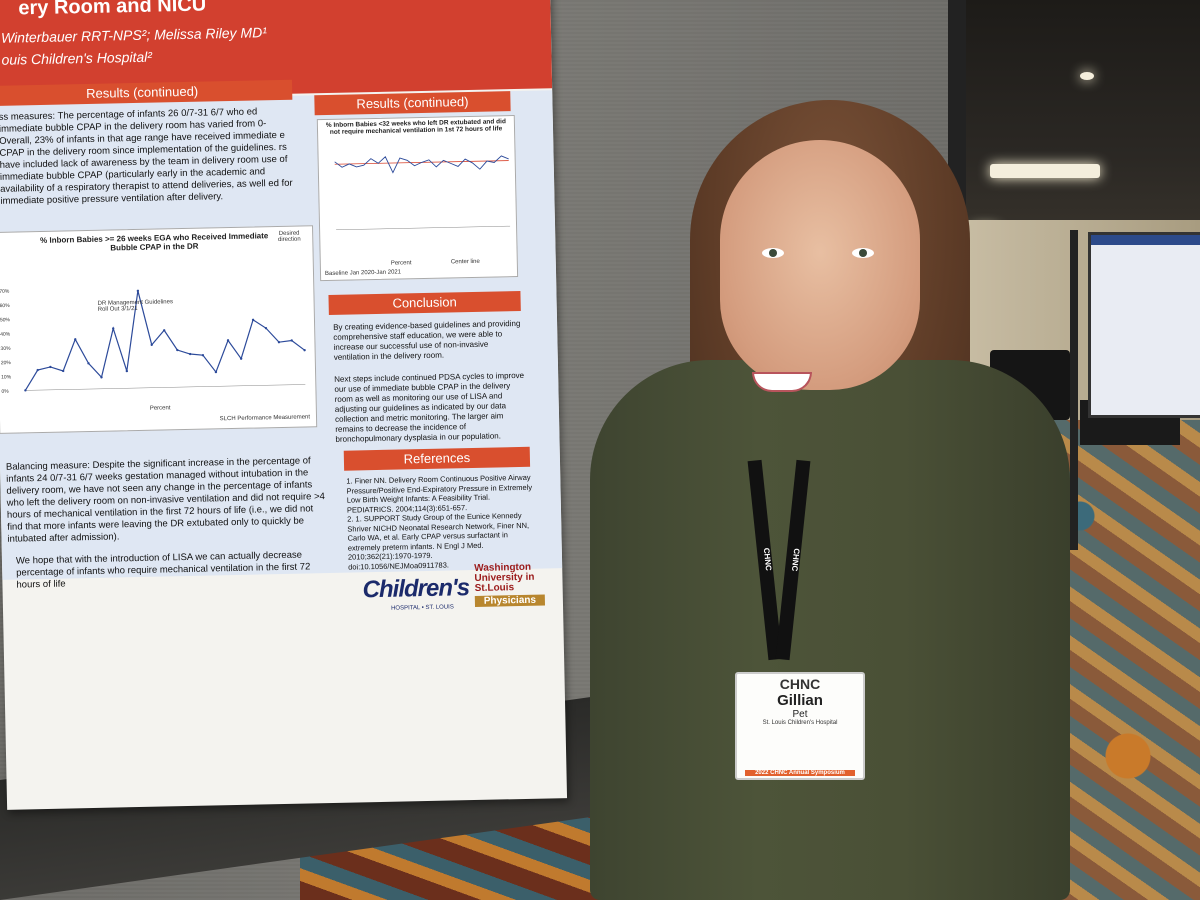 The width and height of the screenshot is (1200, 900). What do you see at coordinates (5, 334) in the screenshot?
I see `y-tick-label: 40%` at bounding box center [5, 334].